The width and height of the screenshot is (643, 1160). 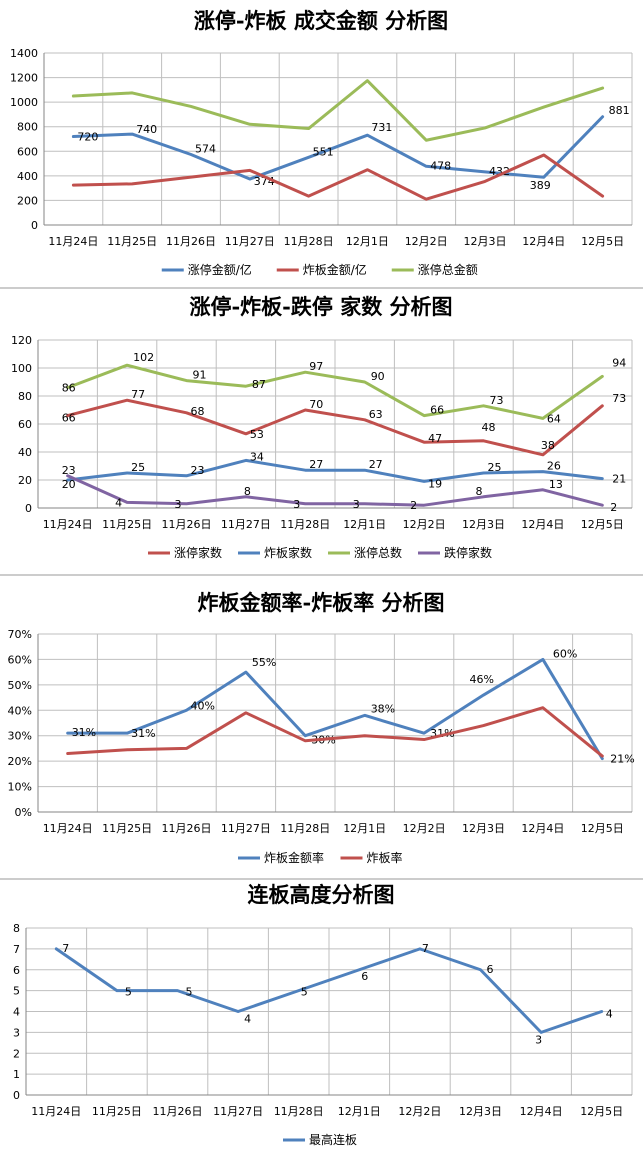 What do you see at coordinates (20, 659) in the screenshot?
I see `y-tick-label: 60%` at bounding box center [20, 659].